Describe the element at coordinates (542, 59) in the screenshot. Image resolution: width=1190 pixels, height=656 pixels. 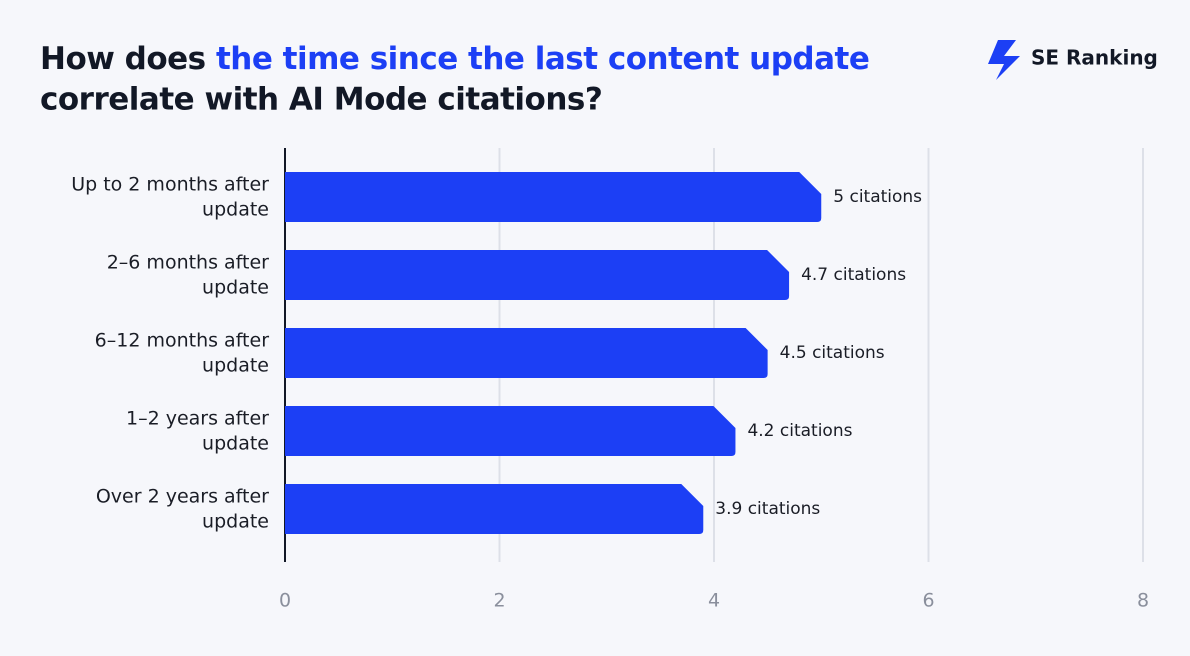
I see `title-highlight: the time since the last content update` at that location.